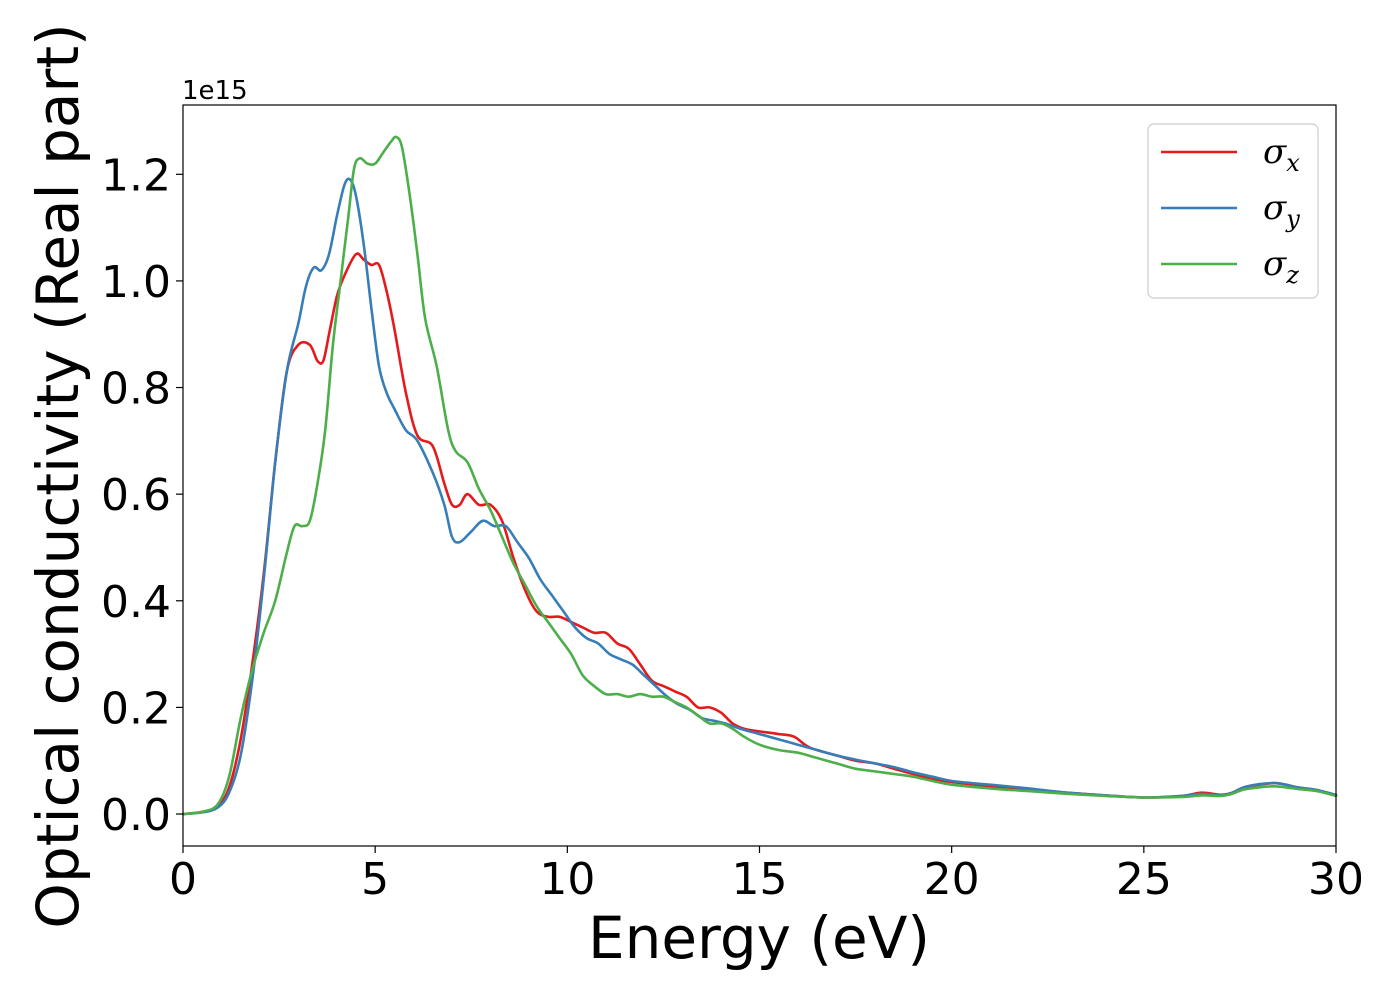 This screenshot has width=1400, height=1000. What do you see at coordinates (1281, 154) in the screenshot?
I see `legend-label-sigma-x: σx` at bounding box center [1281, 154].